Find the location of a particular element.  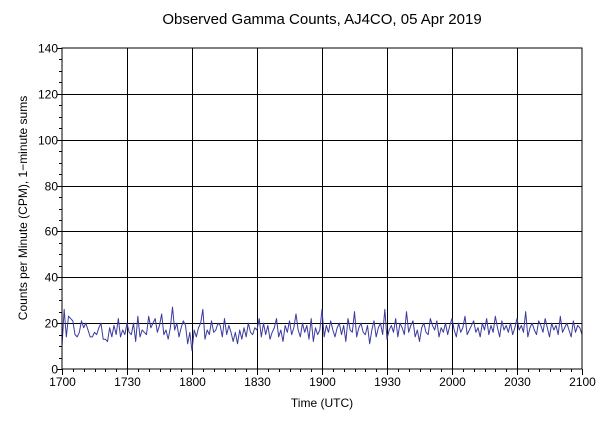

y-tick-label: 120 is located at coordinates (48, 95).